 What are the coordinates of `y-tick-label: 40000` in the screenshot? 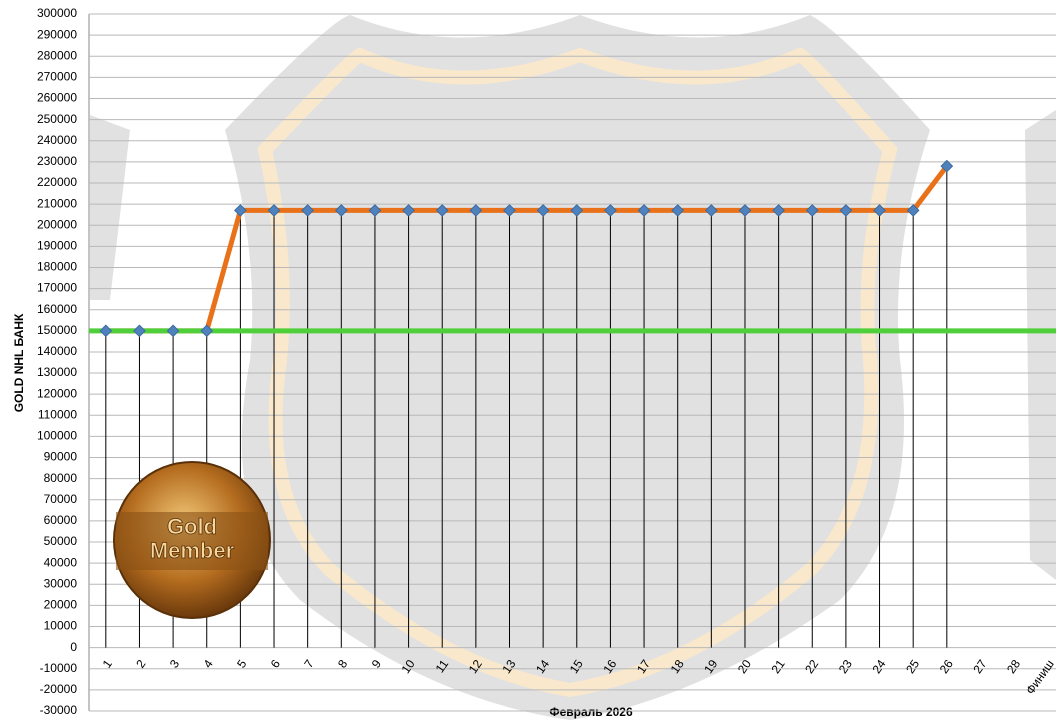 It's located at (61, 562).